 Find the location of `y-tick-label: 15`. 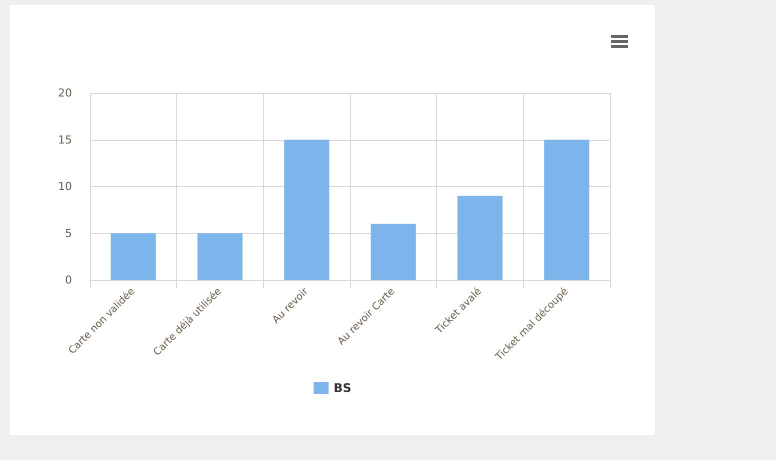

y-tick-label: 15 is located at coordinates (65, 139).